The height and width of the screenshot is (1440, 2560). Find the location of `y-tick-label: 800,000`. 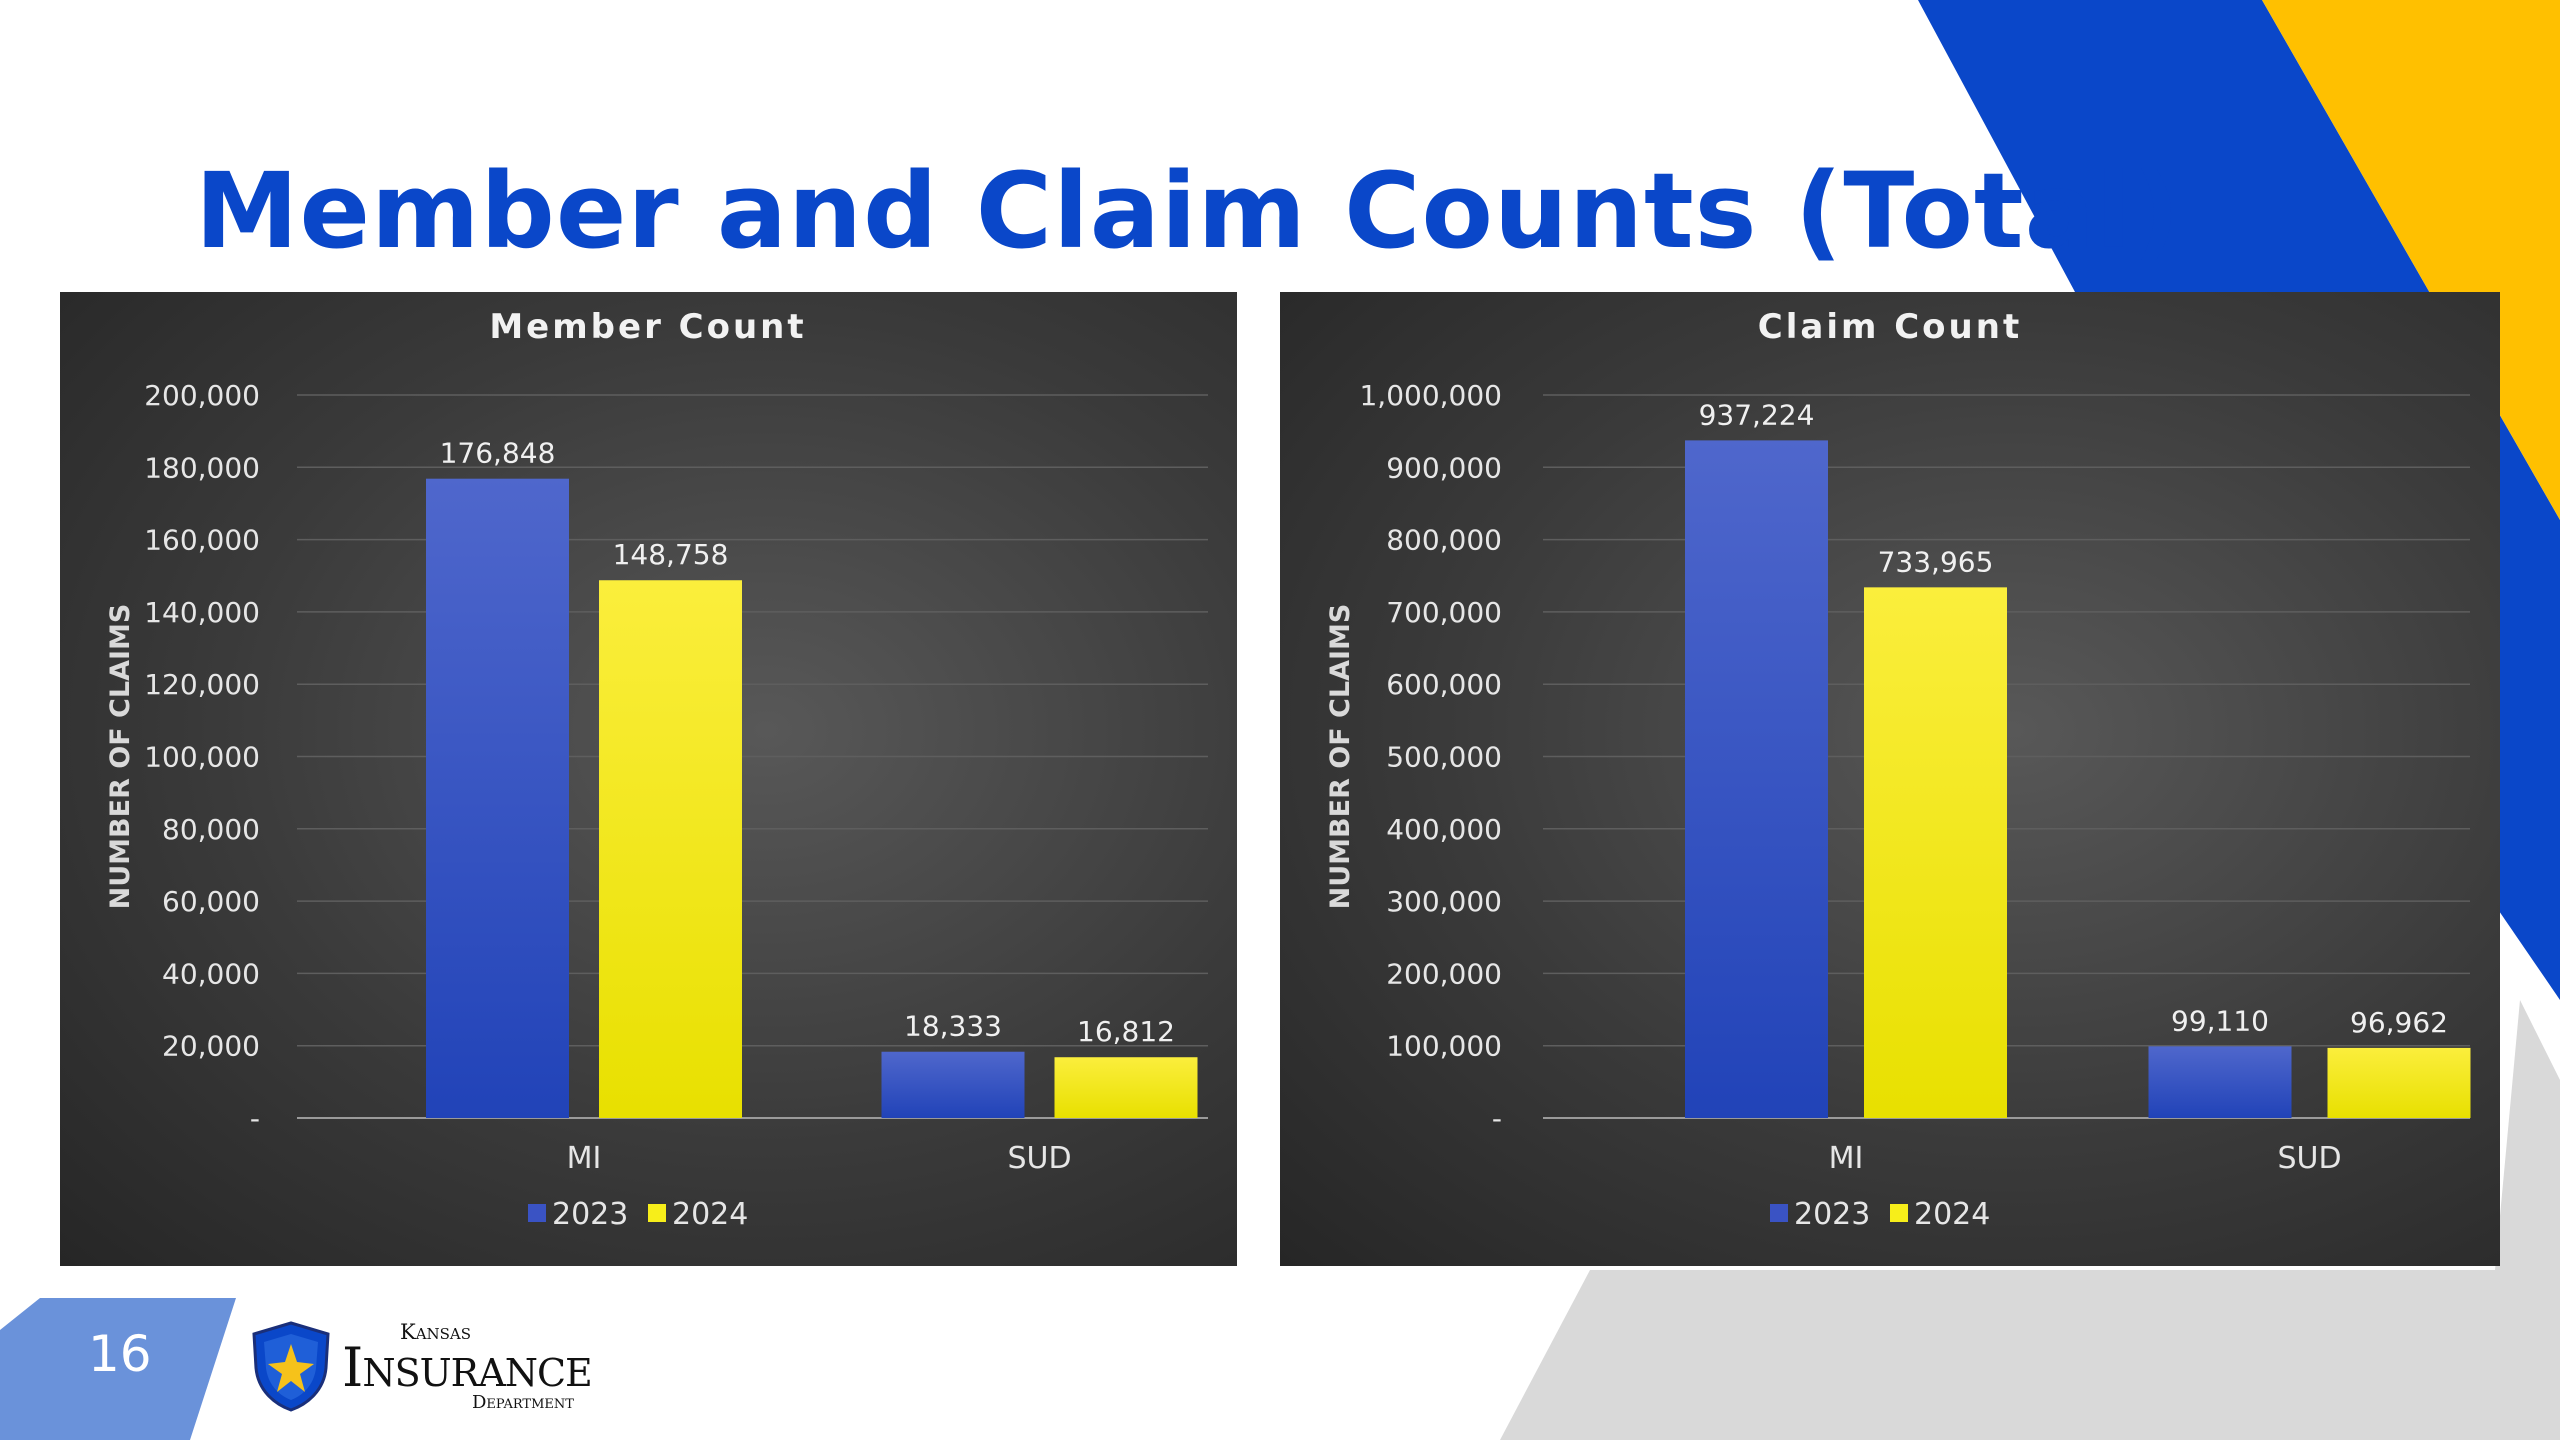

y-tick-label: 800,000 is located at coordinates (1444, 540).